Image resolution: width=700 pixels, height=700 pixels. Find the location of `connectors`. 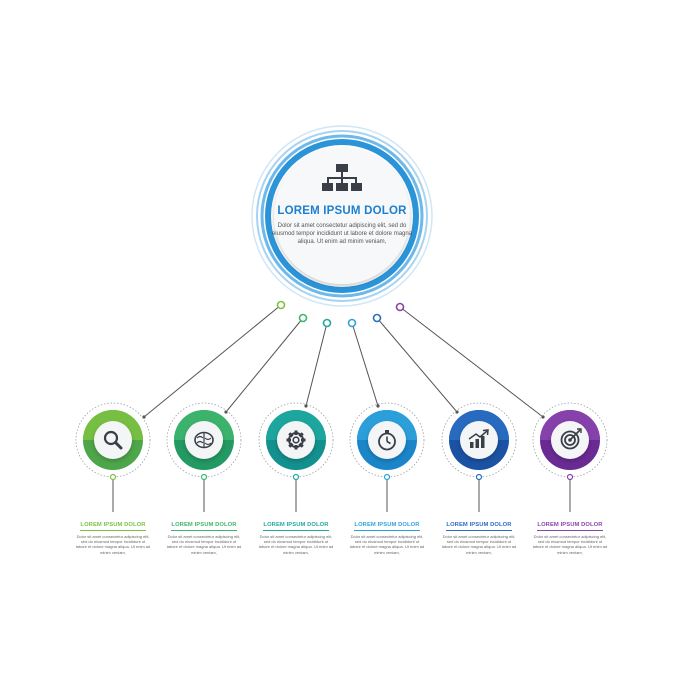

connectors is located at coordinates (343, 359).